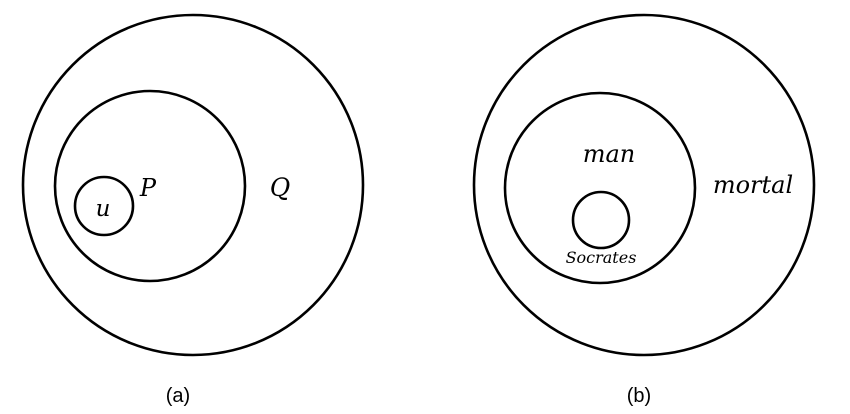 The height and width of the screenshot is (414, 850). What do you see at coordinates (103, 209) in the screenshot?
I see `panel-a-inner-label: u` at bounding box center [103, 209].